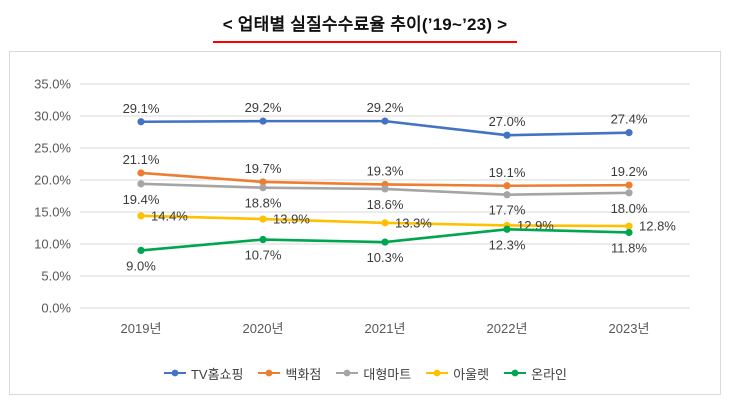 This screenshot has width=730, height=413. What do you see at coordinates (507, 172) in the screenshot?
I see `data-label: 19.1%` at bounding box center [507, 172].